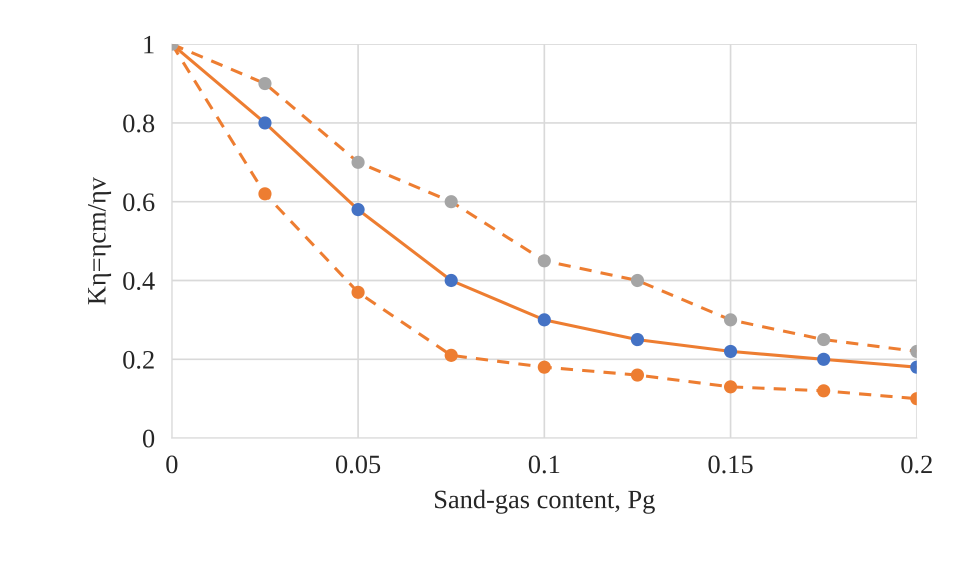 This screenshot has height=581, width=960. What do you see at coordinates (544, 465) in the screenshot?
I see `x-tick-label: 0.1` at bounding box center [544, 465].